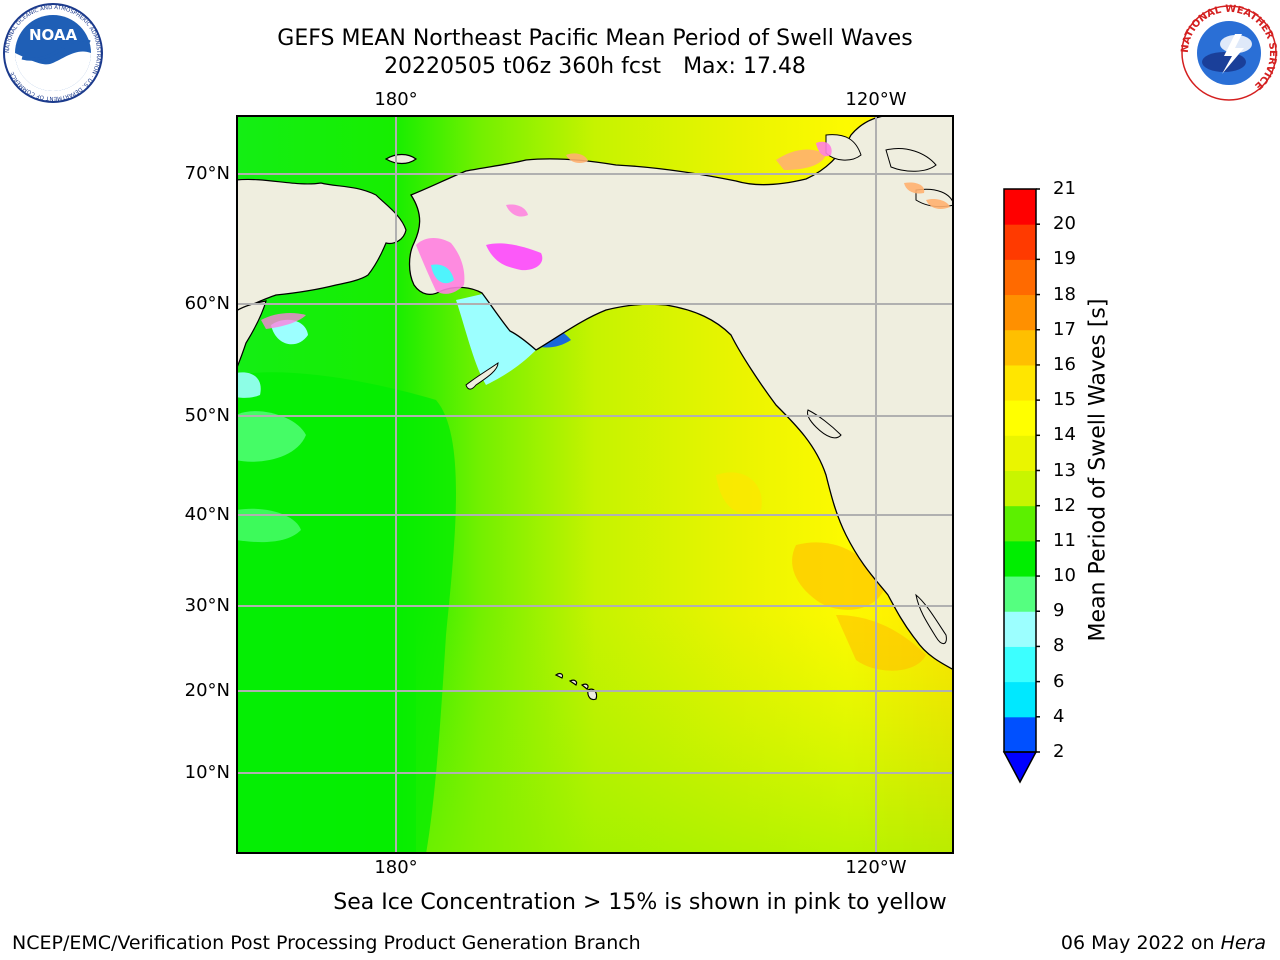  Describe the element at coordinates (207, 415) in the screenshot. I see `lat-label-50n: 50°N` at that location.